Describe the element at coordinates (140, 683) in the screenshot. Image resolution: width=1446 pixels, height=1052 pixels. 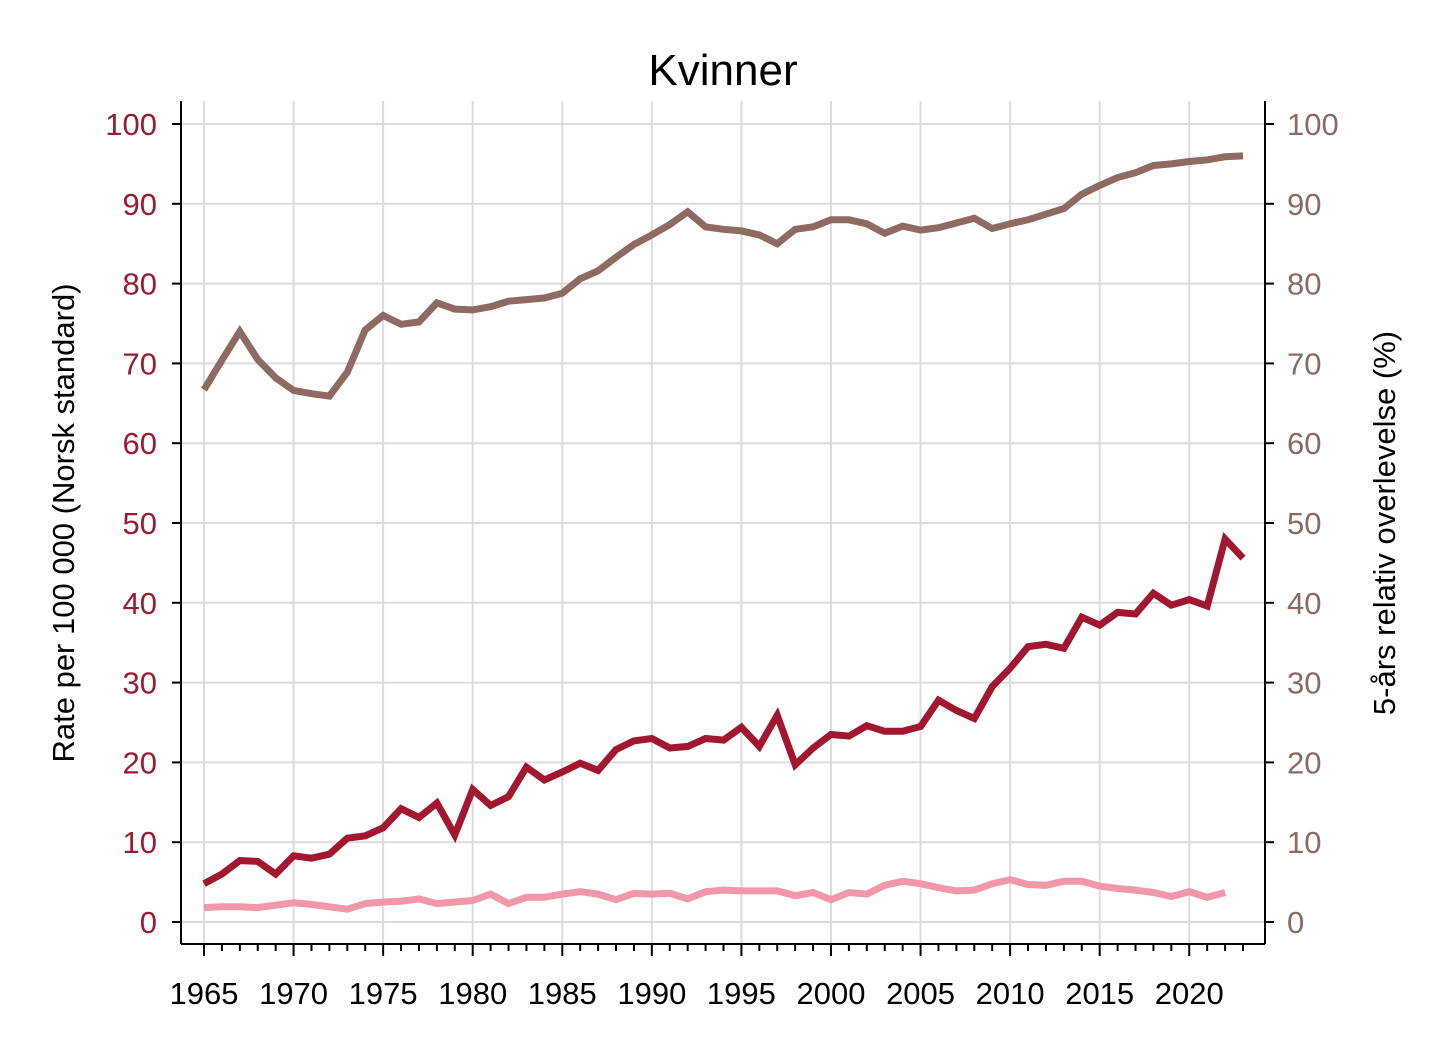
I see `y-tick-label-left: 30` at that location.